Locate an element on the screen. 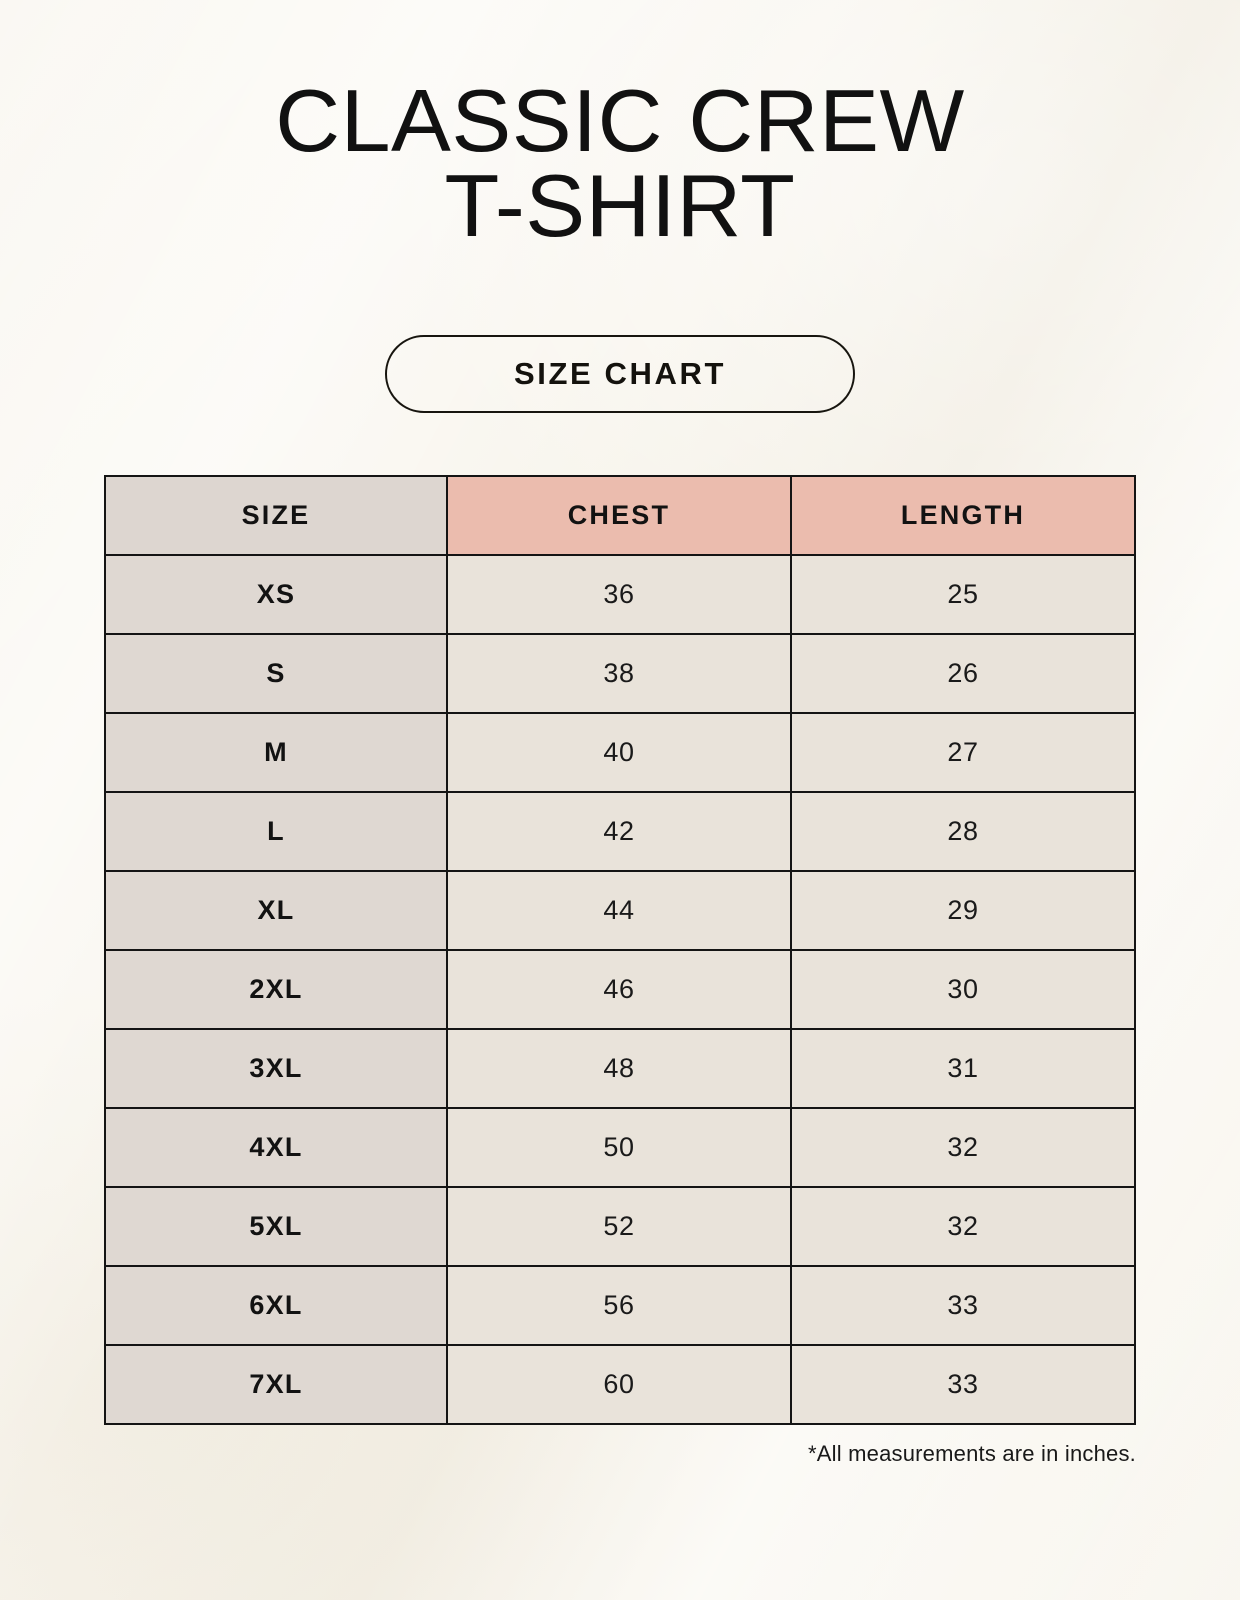  column-header-chest: CHEST is located at coordinates (618, 515).